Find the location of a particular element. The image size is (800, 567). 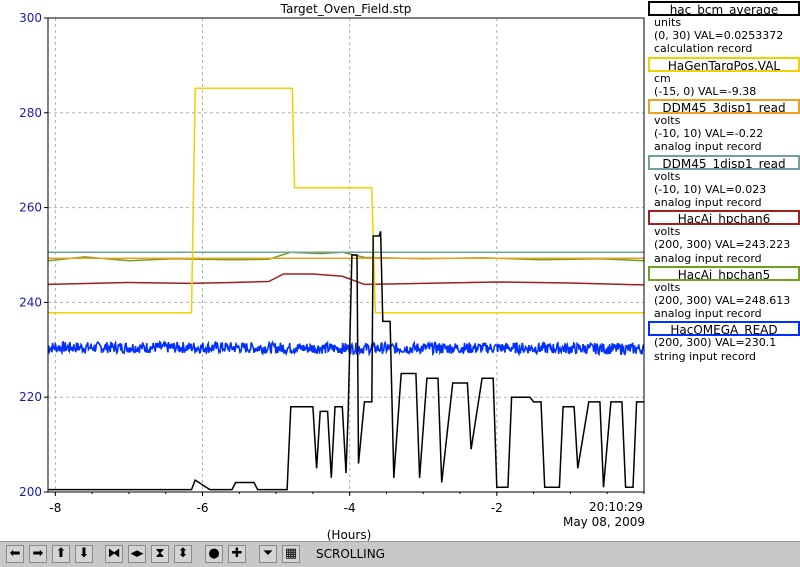

legend-detail: (200, 300) VAL=243.223 is located at coordinates (722, 245).